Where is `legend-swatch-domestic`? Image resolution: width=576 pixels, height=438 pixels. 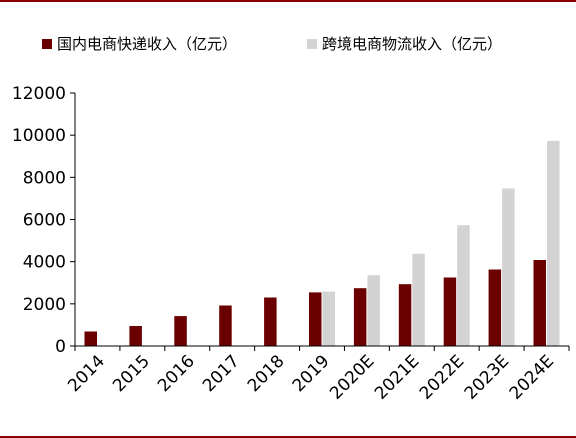 legend-swatch-domestic is located at coordinates (47, 44).